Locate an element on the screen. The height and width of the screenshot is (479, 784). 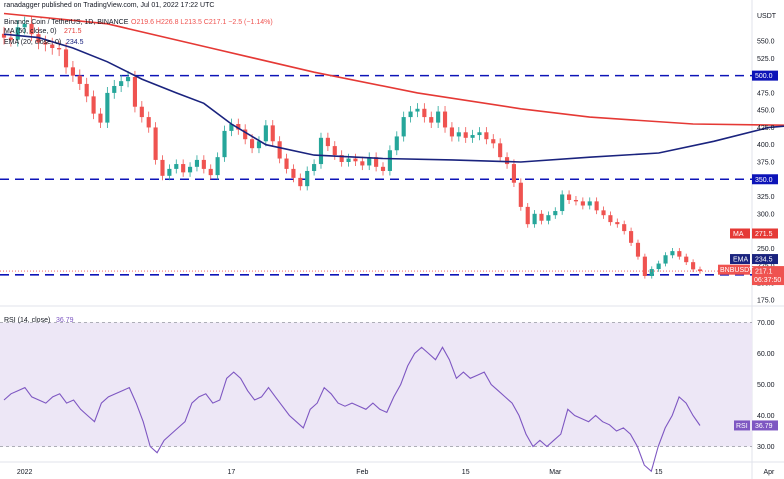
price-tick-label: 550.0 is located at coordinates (766, 42).